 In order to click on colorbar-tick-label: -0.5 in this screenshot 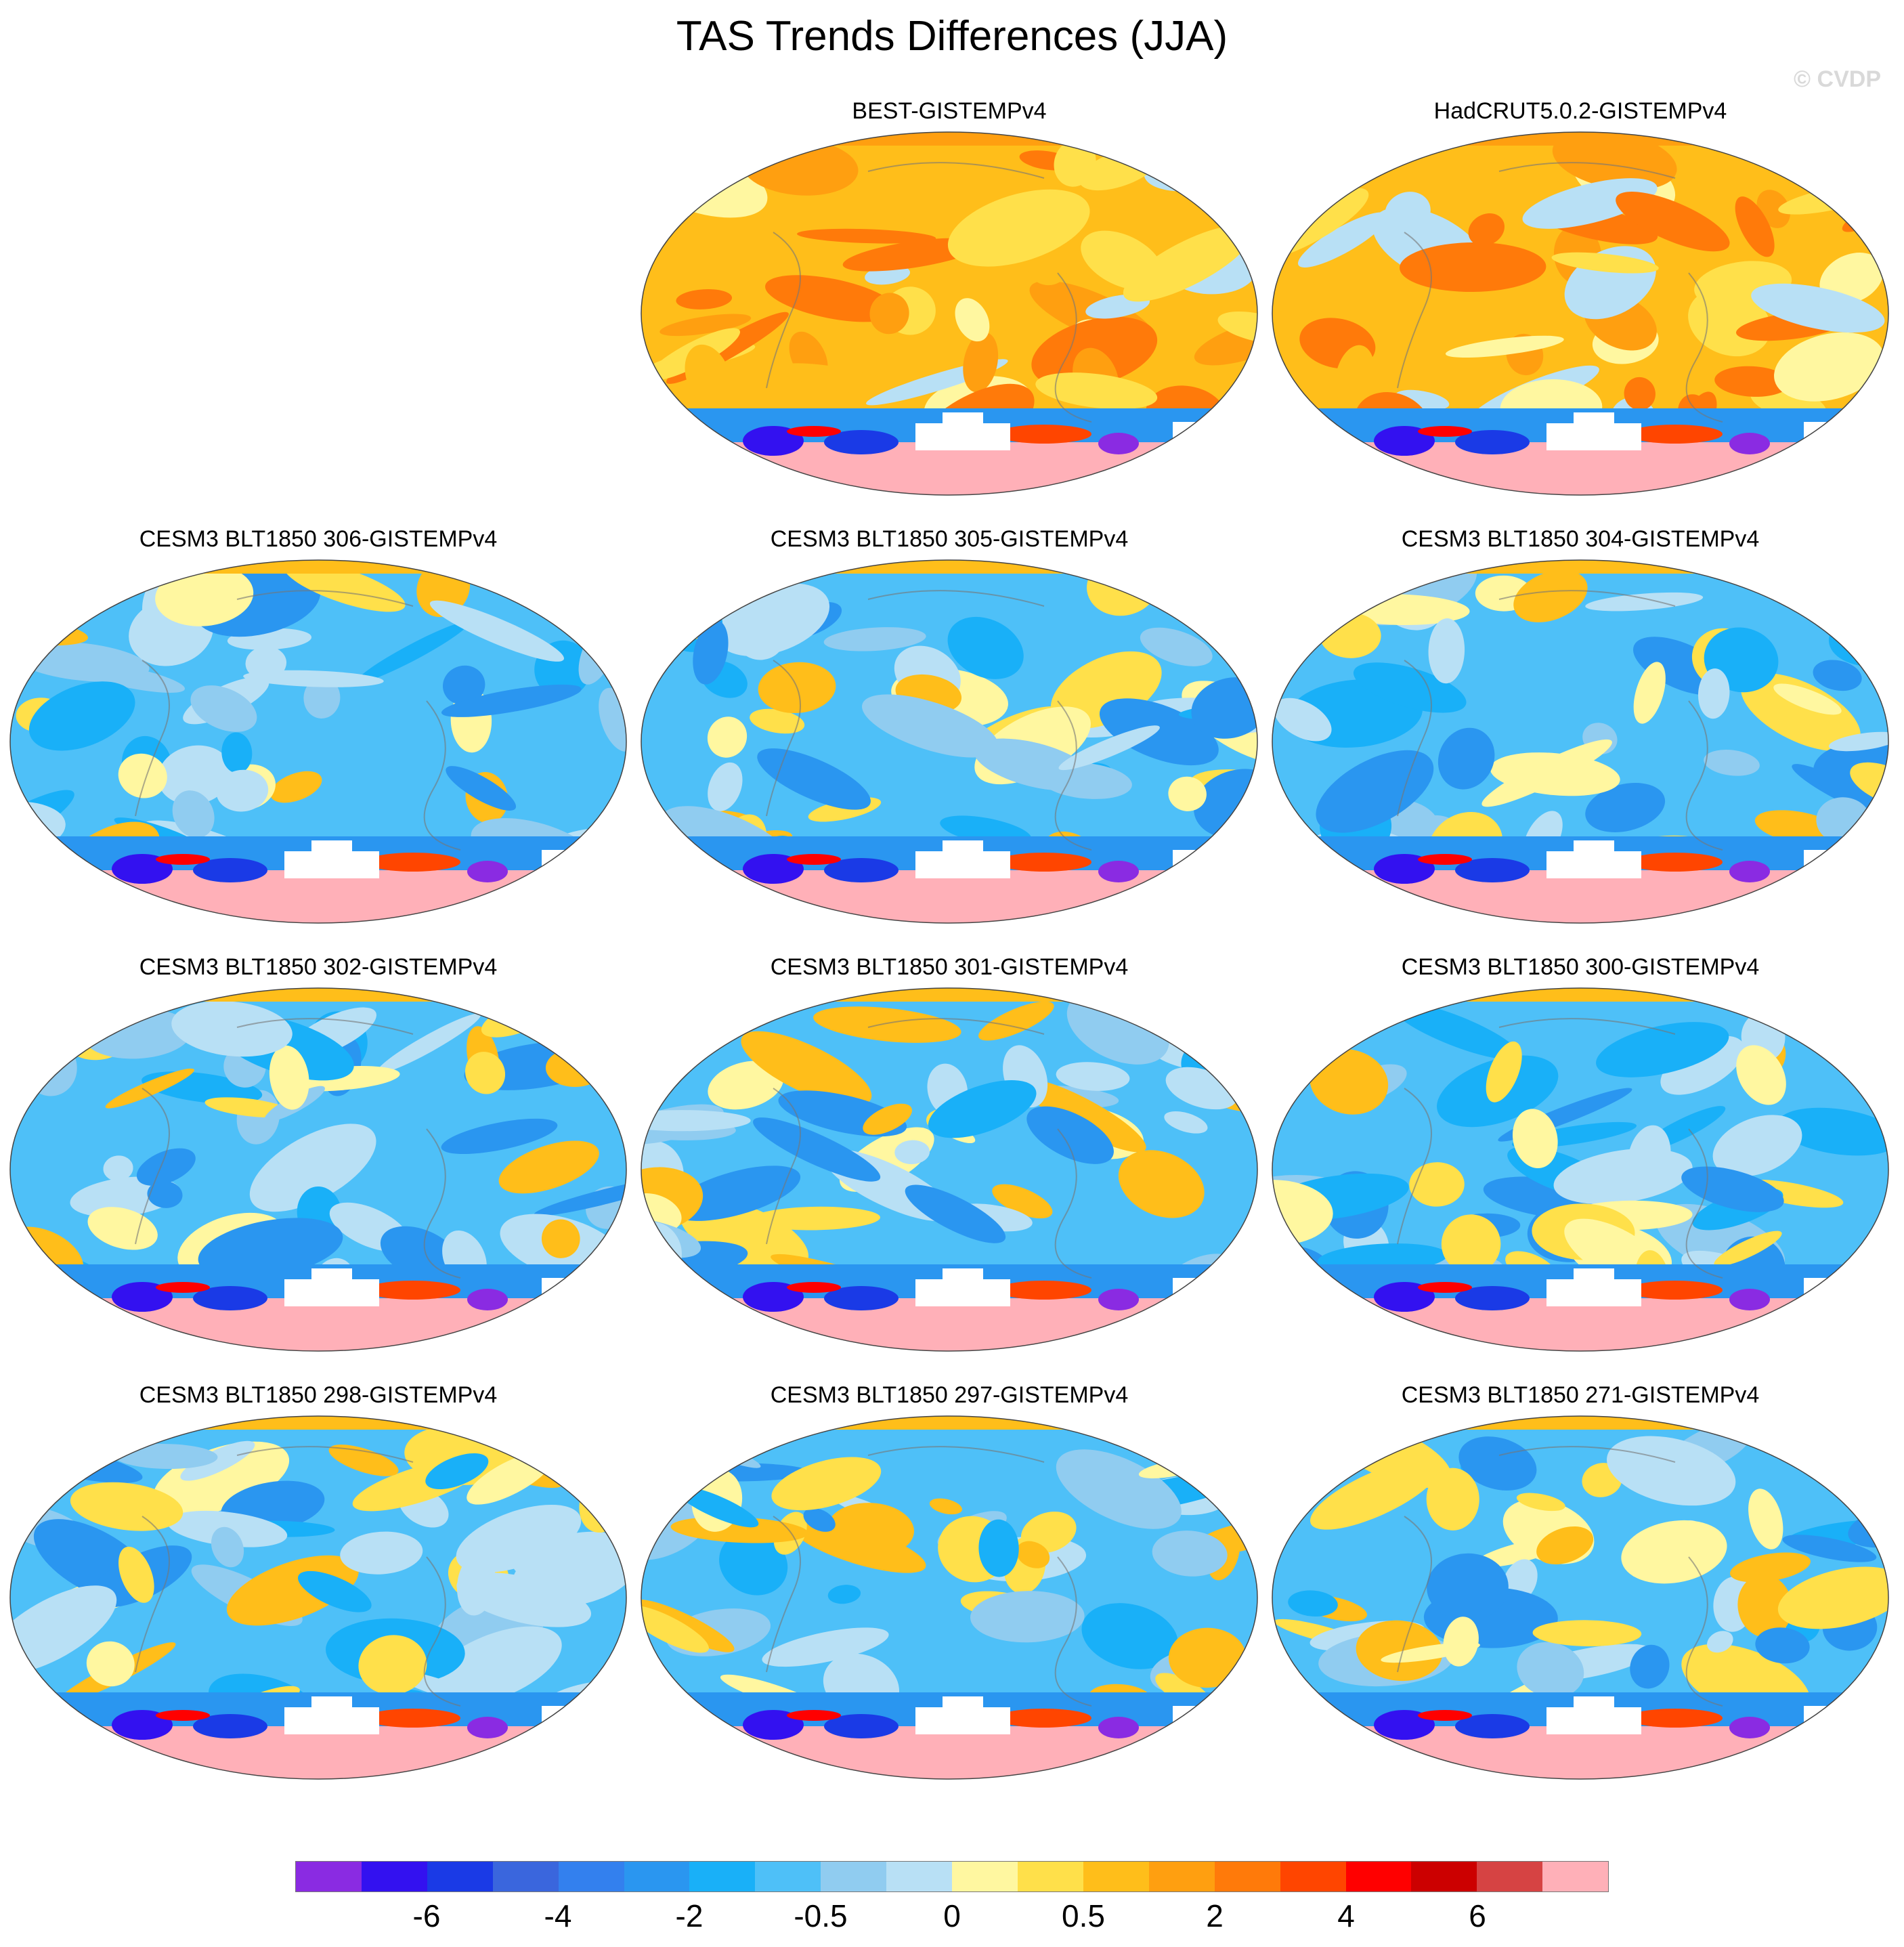, I will do `click(821, 1915)`.